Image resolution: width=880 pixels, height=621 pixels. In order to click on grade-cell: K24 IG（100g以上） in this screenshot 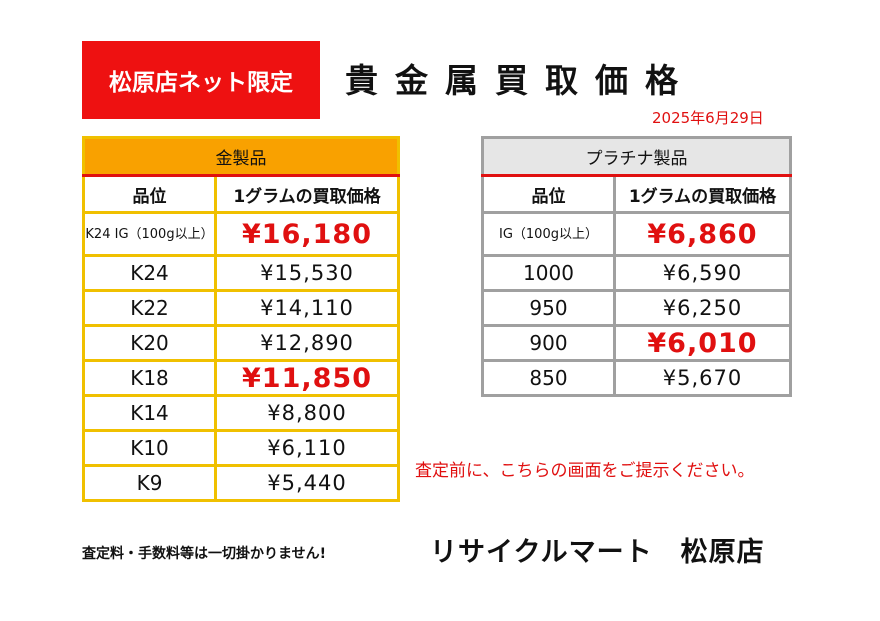, I will do `click(149, 234)`.